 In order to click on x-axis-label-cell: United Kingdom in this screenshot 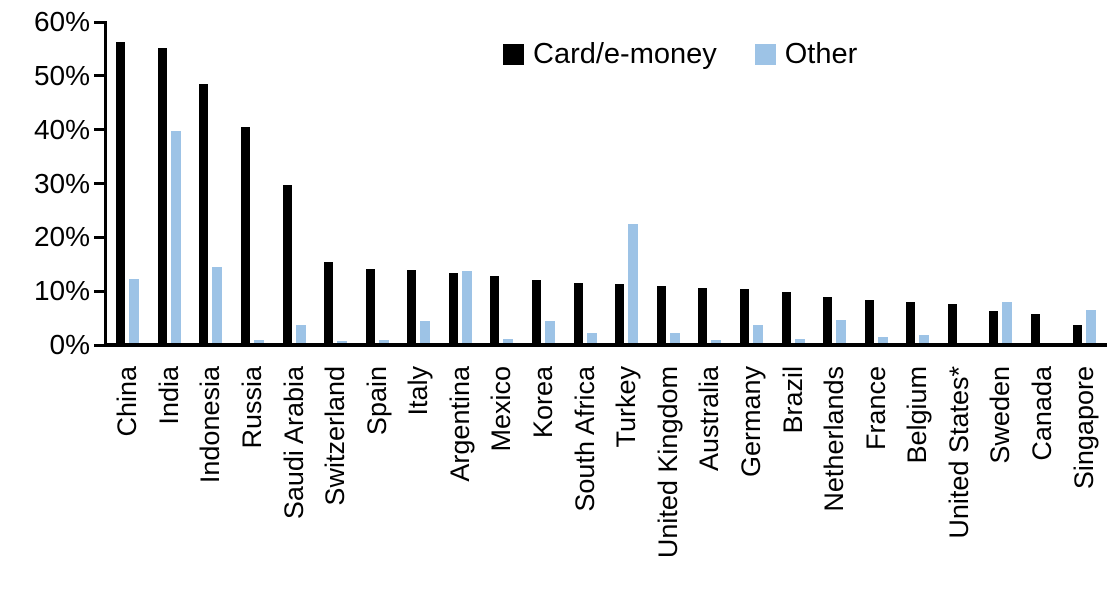, I will do `click(669, 473)`.